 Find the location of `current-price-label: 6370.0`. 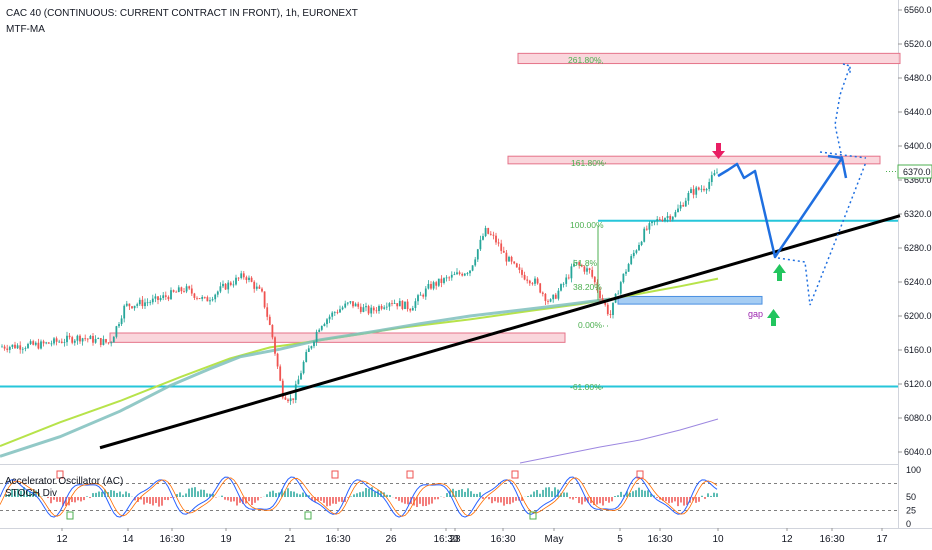

current-price-label: 6370.0 is located at coordinates (917, 172).